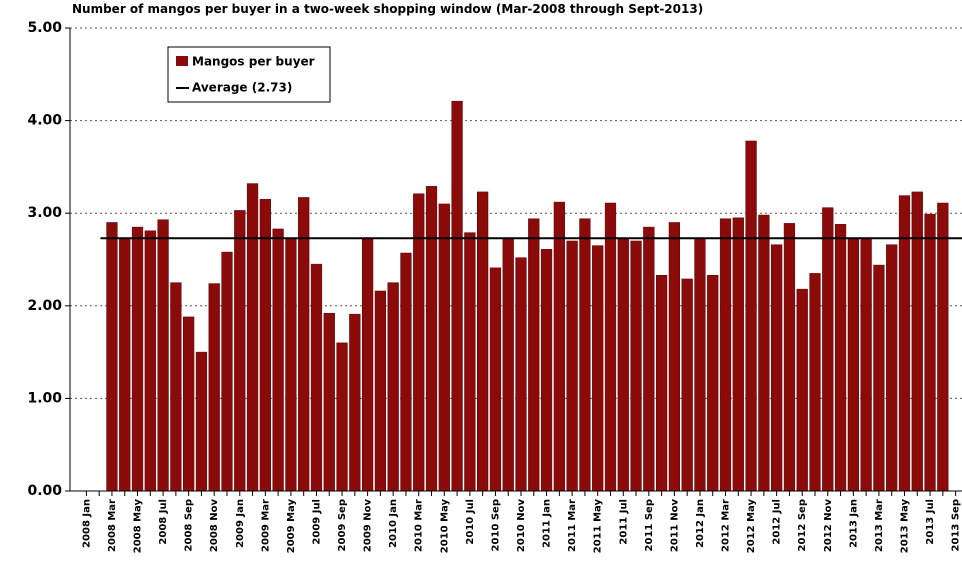 This screenshot has height=569, width=962. I want to click on x-tick-label: 2010 Jan, so click(393, 523).